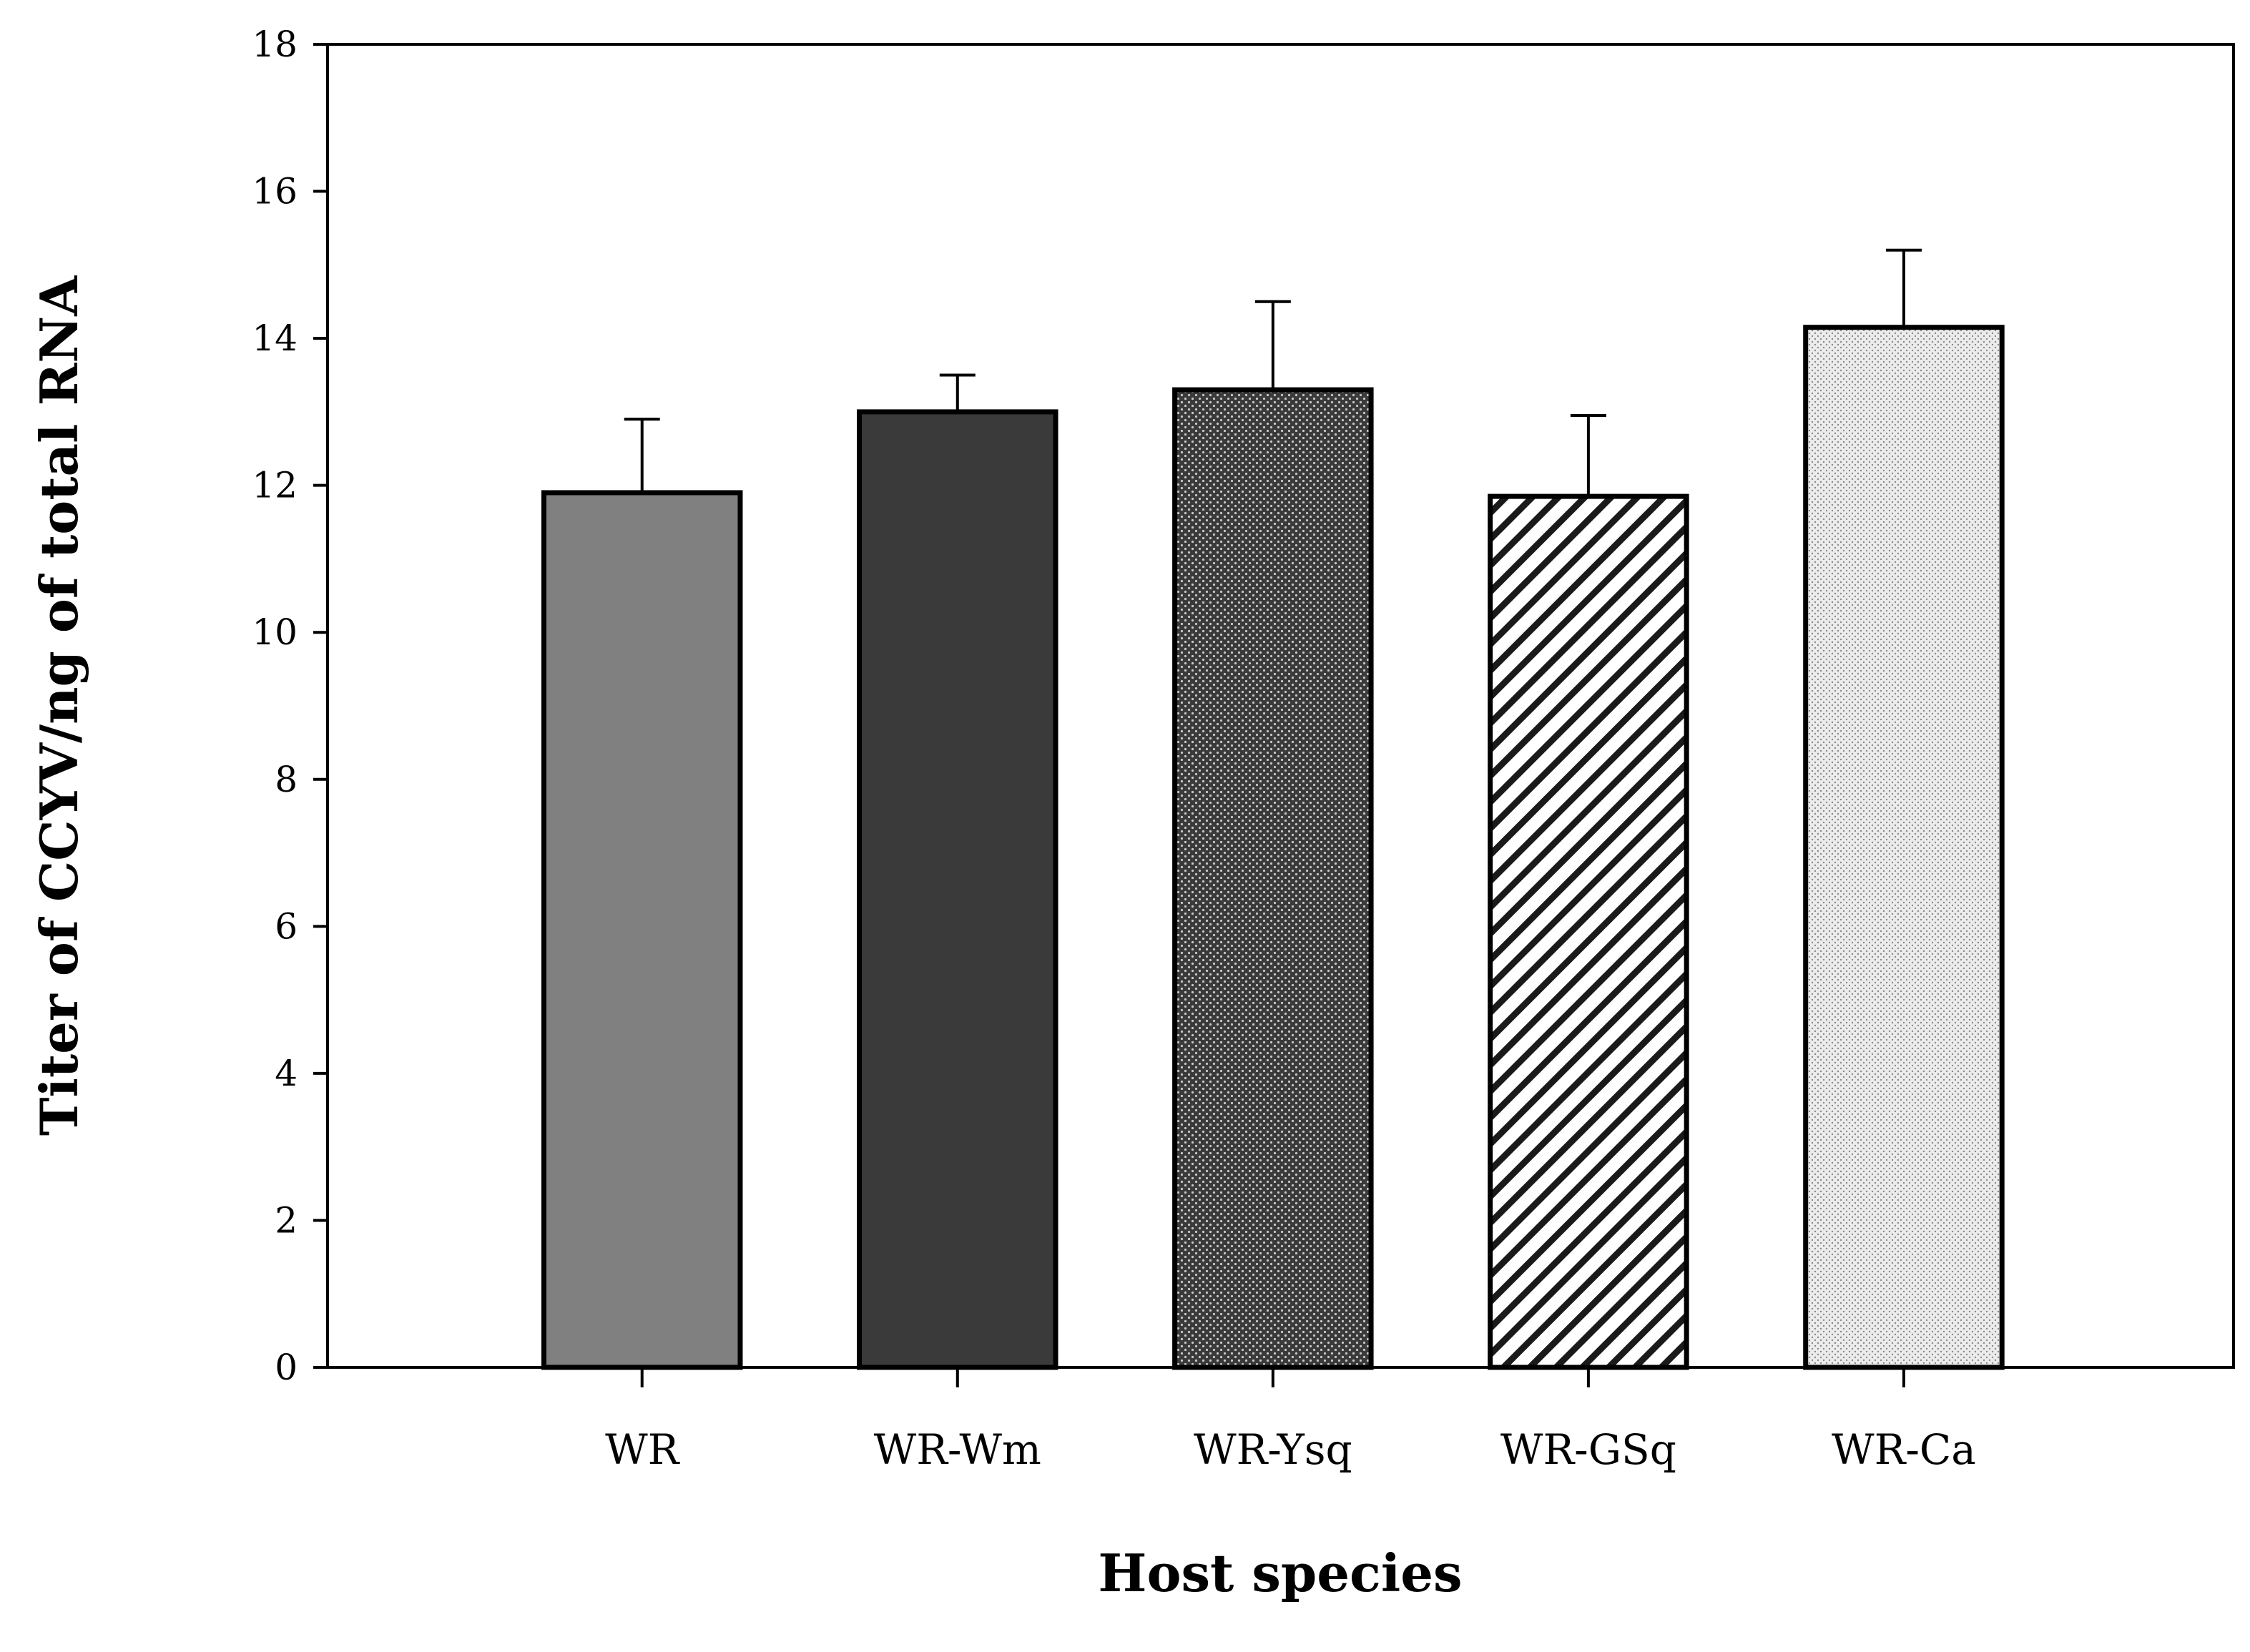 This screenshot has height=1652, width=2250. What do you see at coordinates (642, 455) in the screenshot?
I see `error-bar-wr` at bounding box center [642, 455].